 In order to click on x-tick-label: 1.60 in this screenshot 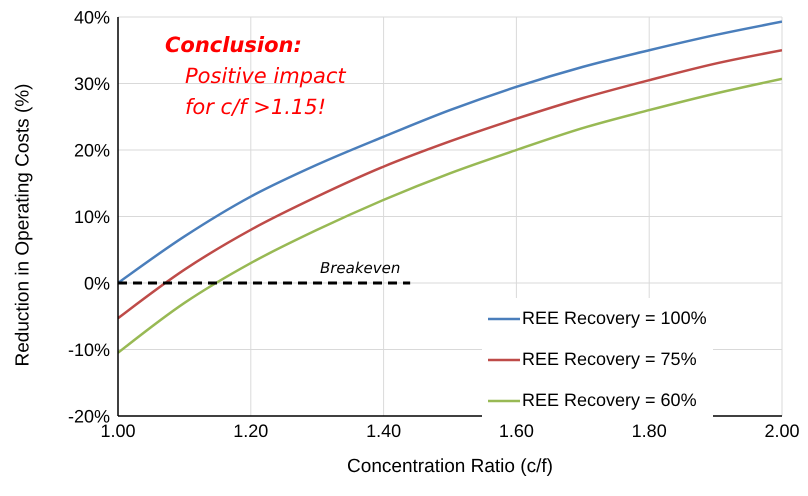, I will do `click(516, 430)`.